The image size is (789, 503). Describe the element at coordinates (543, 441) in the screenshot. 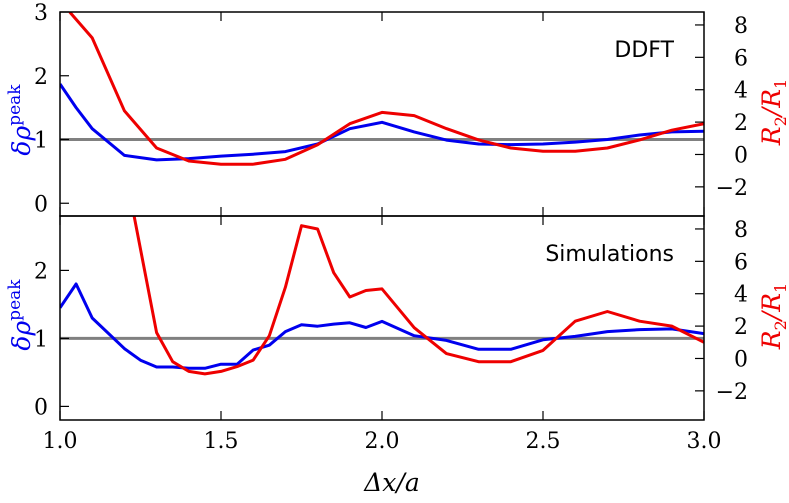

I see `x-tick-label: 2.5` at that location.